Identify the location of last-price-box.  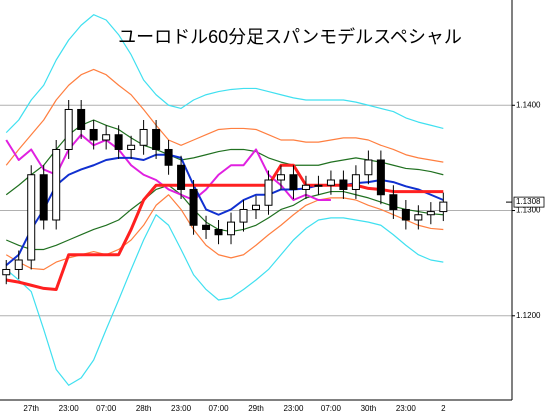
(529, 202).